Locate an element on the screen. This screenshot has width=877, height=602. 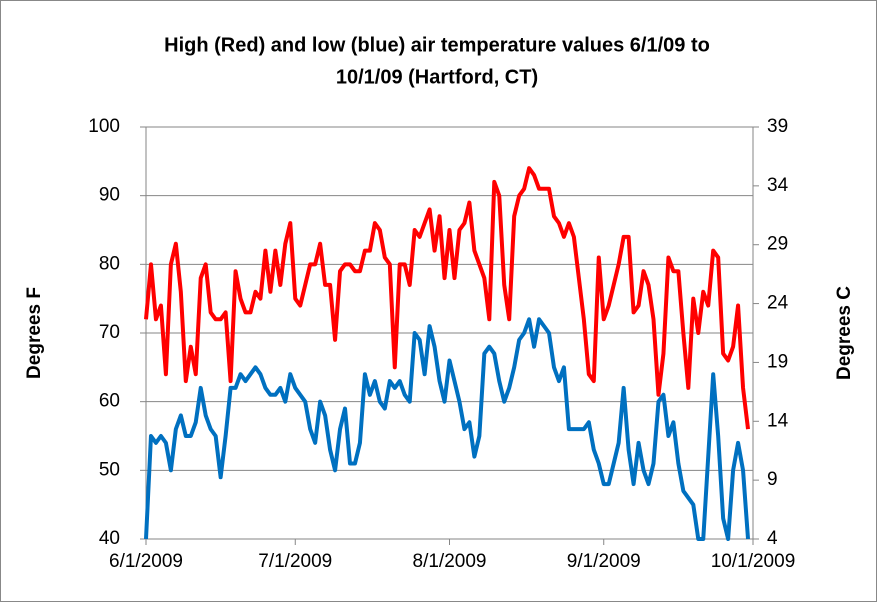
x-tick-label: 9/1/2009 is located at coordinates (604, 561).